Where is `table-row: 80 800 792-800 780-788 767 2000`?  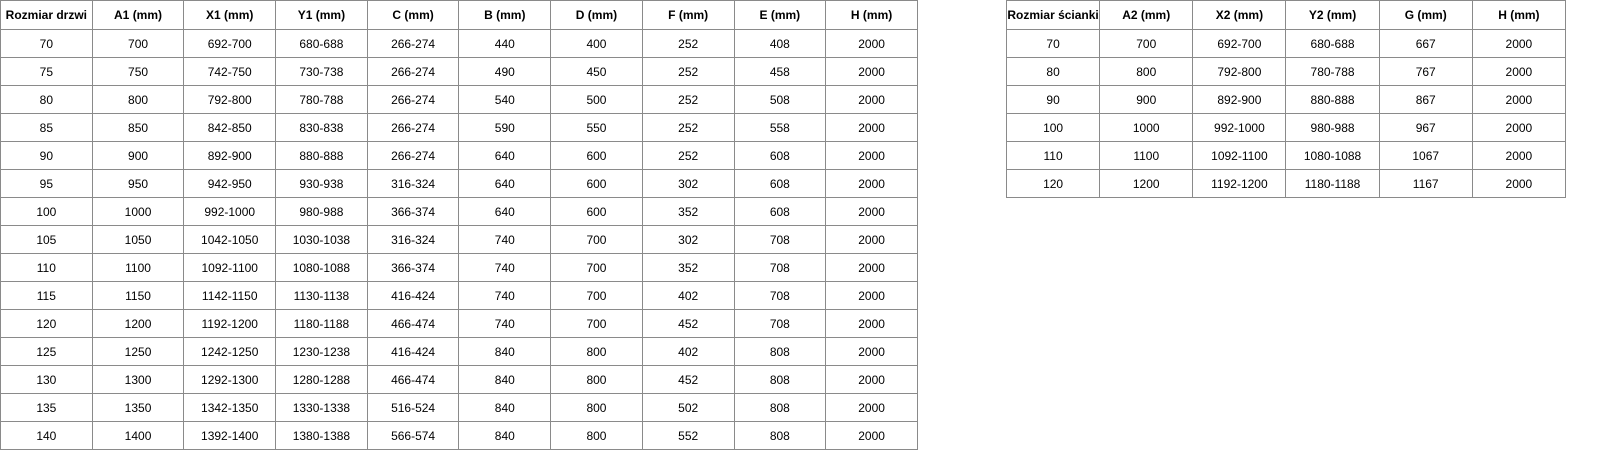 table-row: 80 800 792-800 780-788 767 2000 is located at coordinates (1286, 71).